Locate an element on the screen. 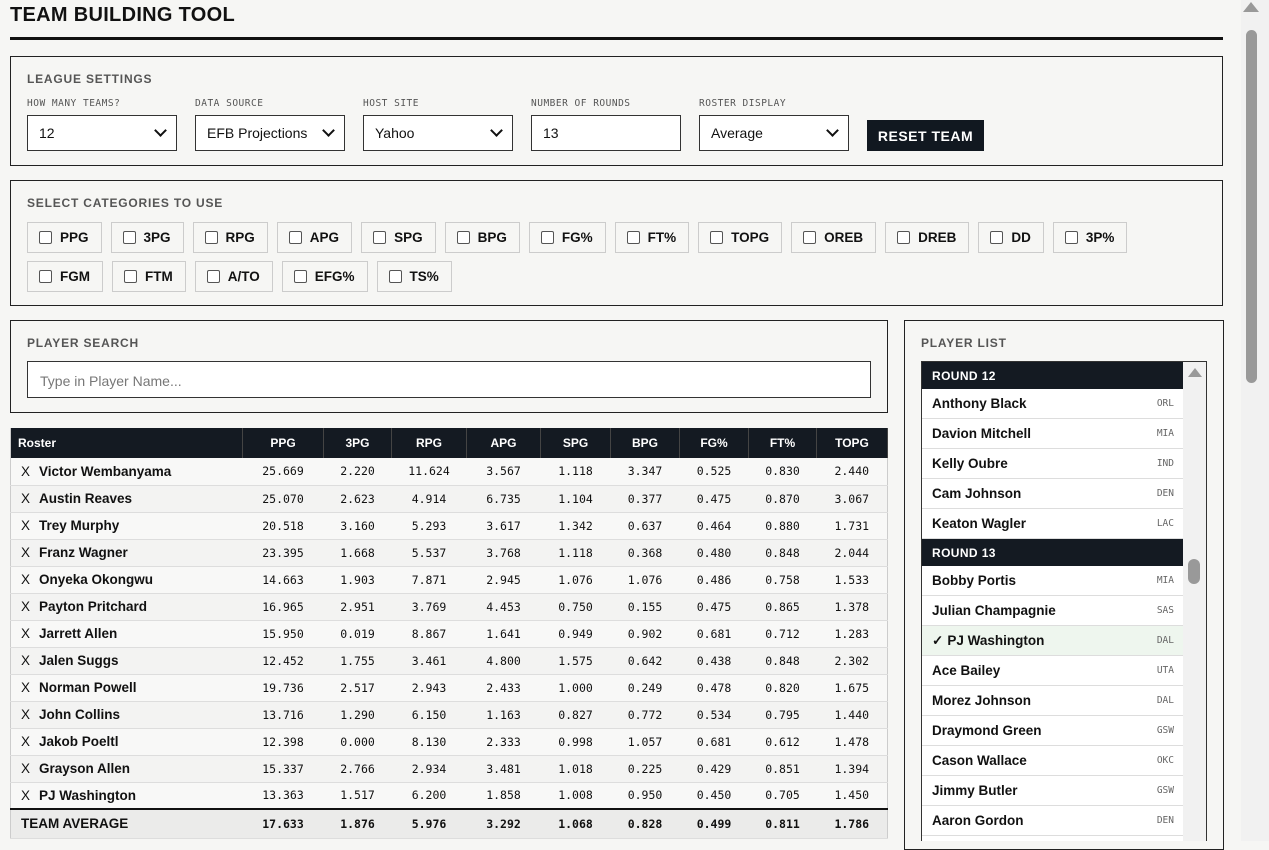  player-row: Bobby Portis MIA is located at coordinates (1053, 581).